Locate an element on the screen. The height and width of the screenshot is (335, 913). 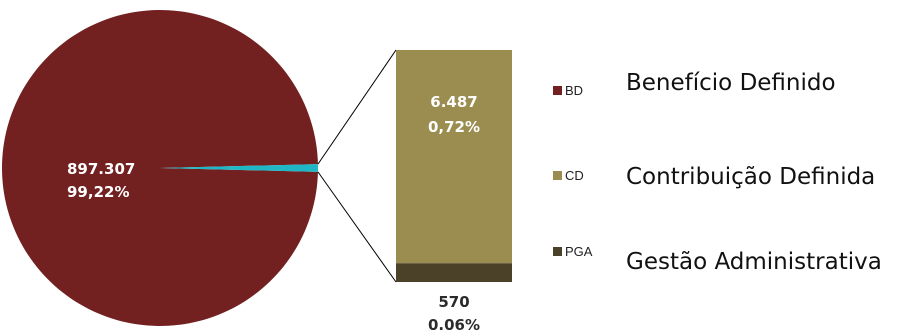
stacked-bar-area is located at coordinates (454, 166).